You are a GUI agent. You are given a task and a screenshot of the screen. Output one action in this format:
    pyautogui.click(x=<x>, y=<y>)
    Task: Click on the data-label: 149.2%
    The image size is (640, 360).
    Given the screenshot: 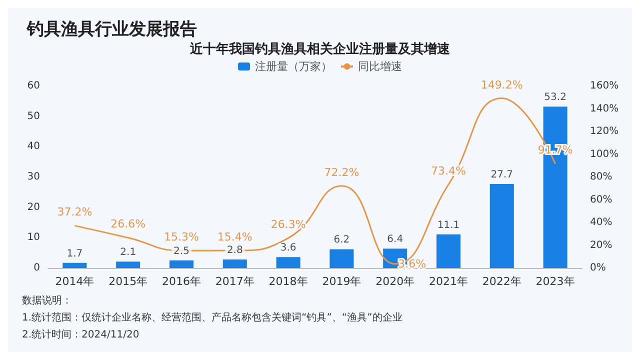 What is the action you would take?
    pyautogui.click(x=501, y=85)
    